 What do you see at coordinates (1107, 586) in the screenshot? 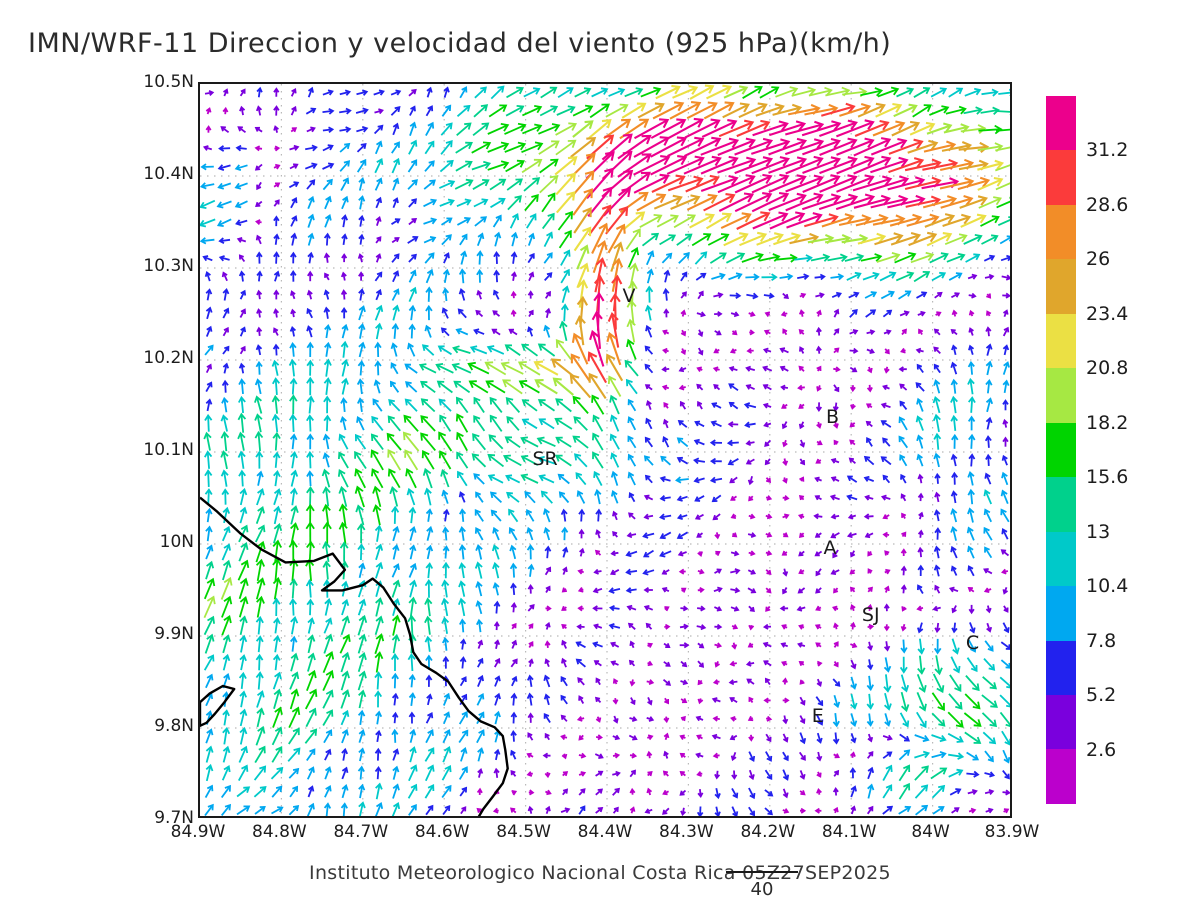
I see `colorbar-tick-label: 10.4` at bounding box center [1107, 586].